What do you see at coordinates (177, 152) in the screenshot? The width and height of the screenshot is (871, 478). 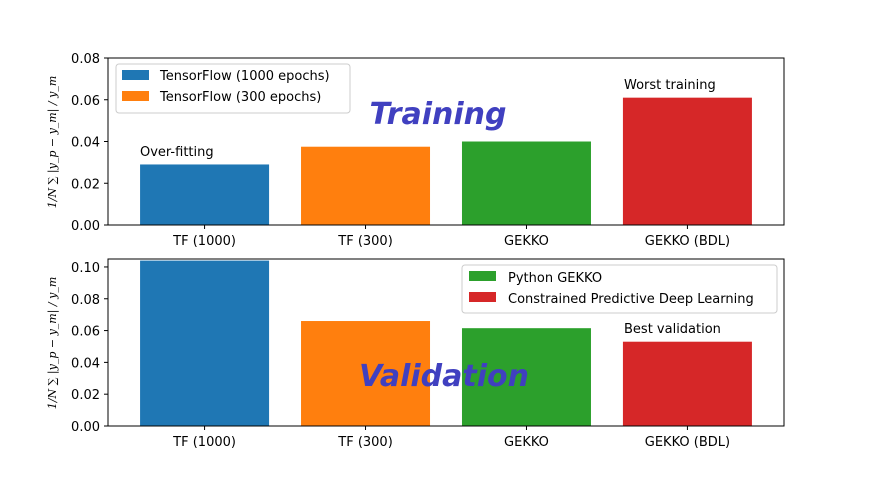 I see `annotation-over-fitting: Over-fitting` at bounding box center [177, 152].